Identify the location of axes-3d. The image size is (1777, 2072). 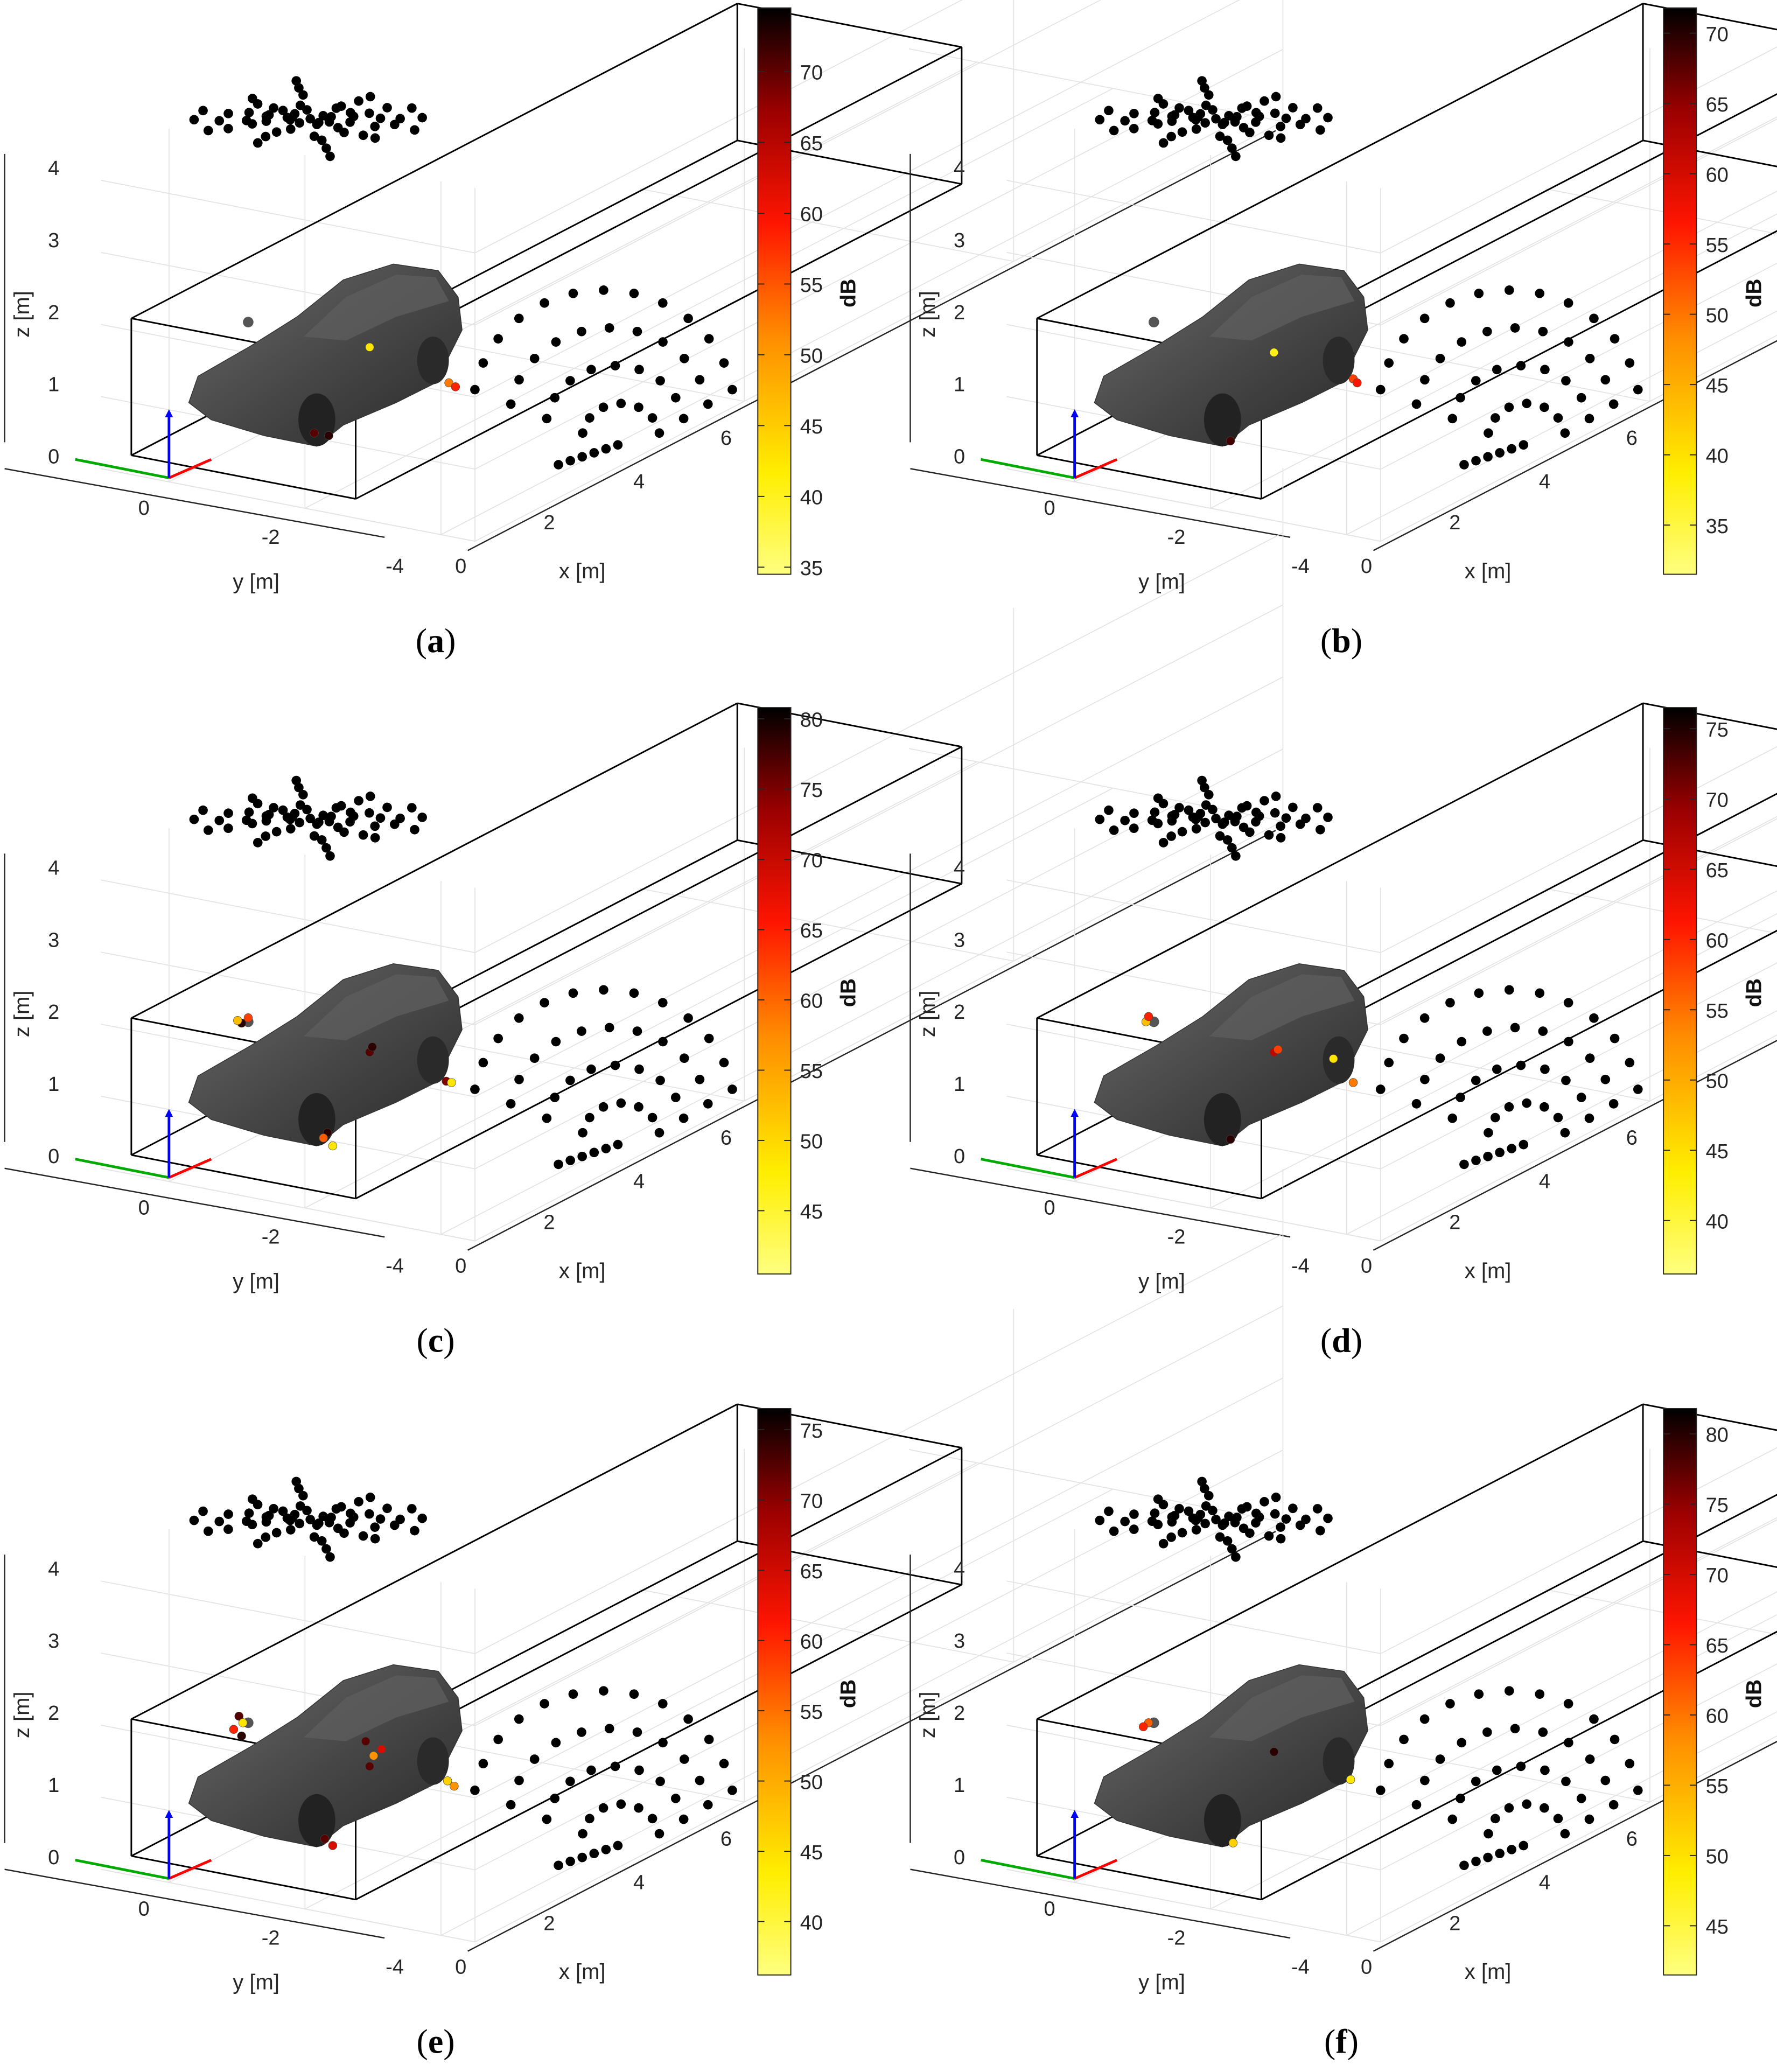
(1343, 1677).